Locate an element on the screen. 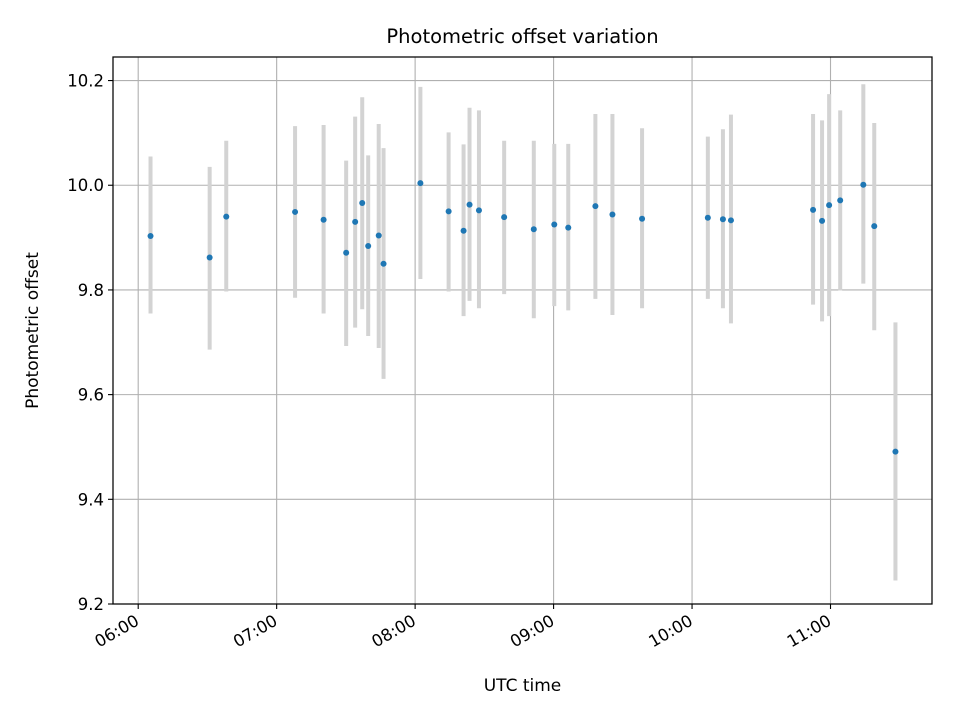 The width and height of the screenshot is (960, 720). x-axis-label: UTC time is located at coordinates (523, 686).